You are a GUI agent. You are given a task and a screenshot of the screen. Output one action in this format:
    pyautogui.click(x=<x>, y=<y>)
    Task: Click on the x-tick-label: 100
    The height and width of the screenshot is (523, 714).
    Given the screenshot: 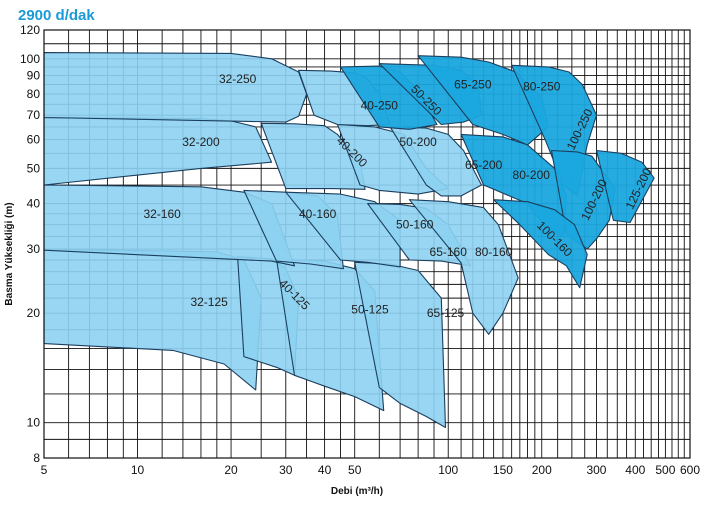 What is the action you would take?
    pyautogui.click(x=448, y=470)
    